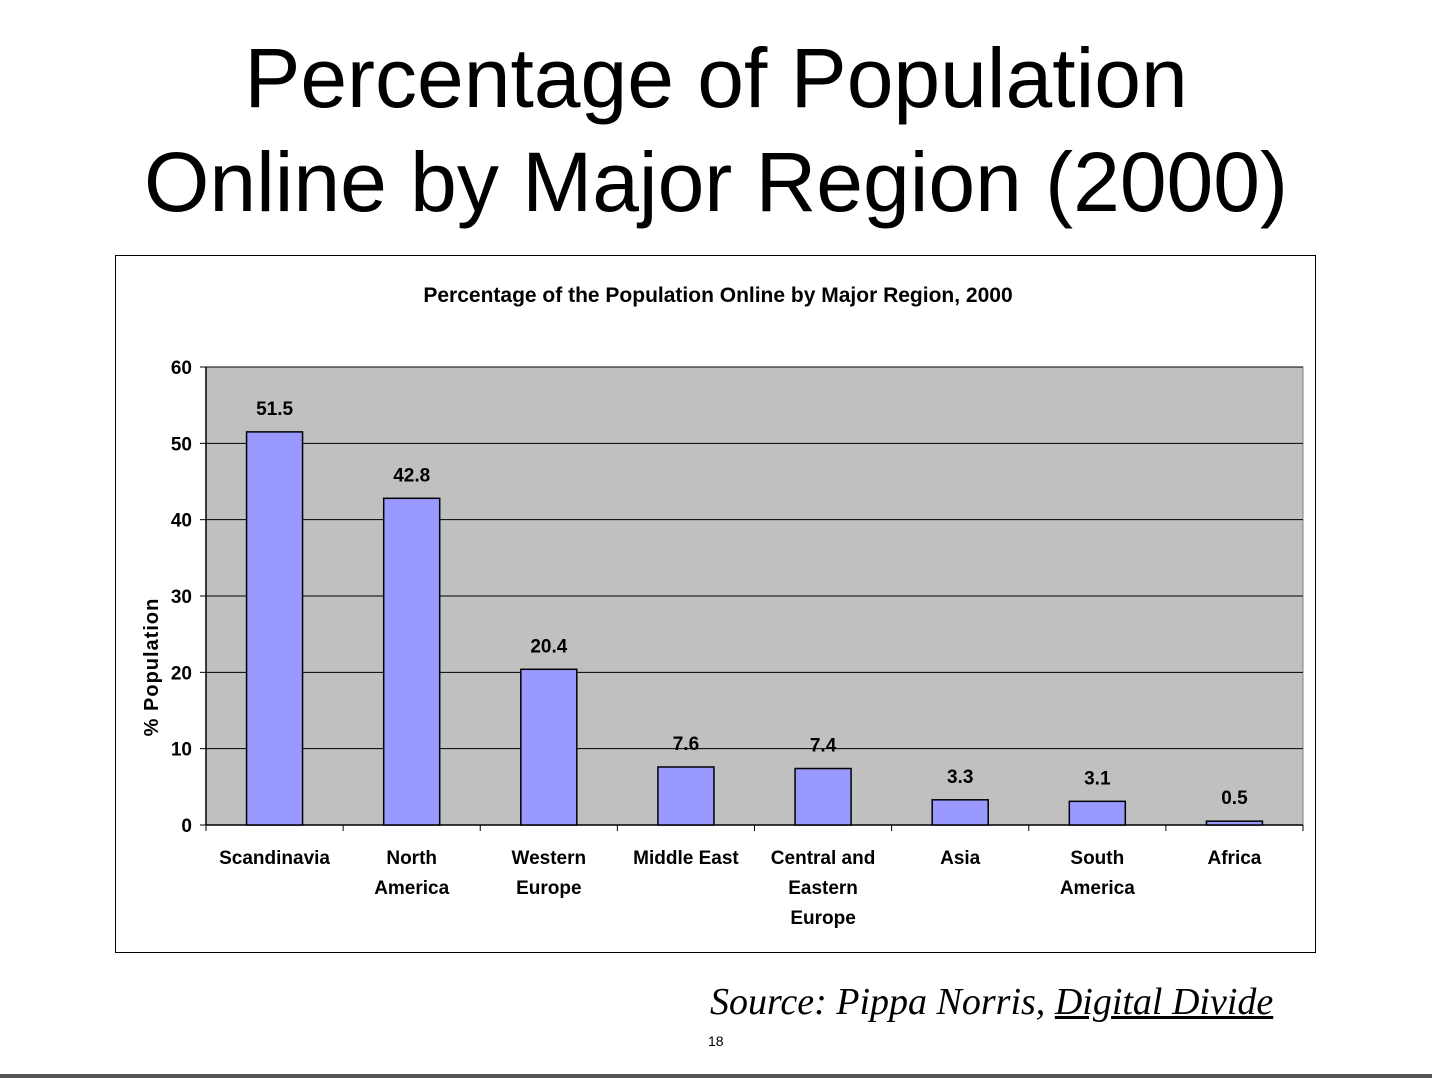  What do you see at coordinates (274, 858) in the screenshot?
I see `x-category-label: Scandinavia` at bounding box center [274, 858].